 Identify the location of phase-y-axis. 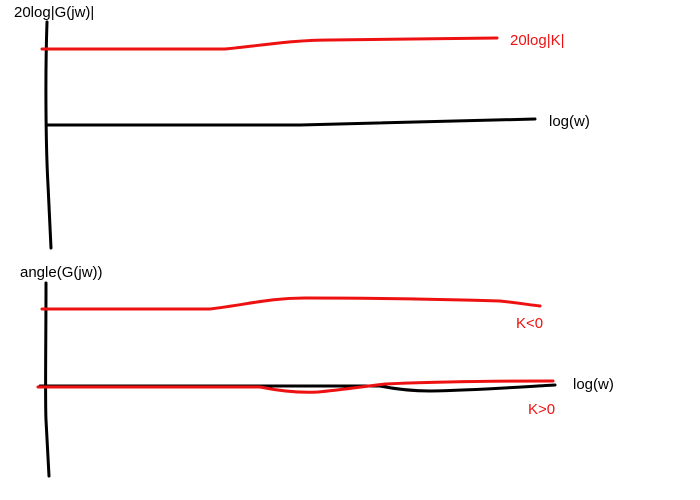
(47, 379).